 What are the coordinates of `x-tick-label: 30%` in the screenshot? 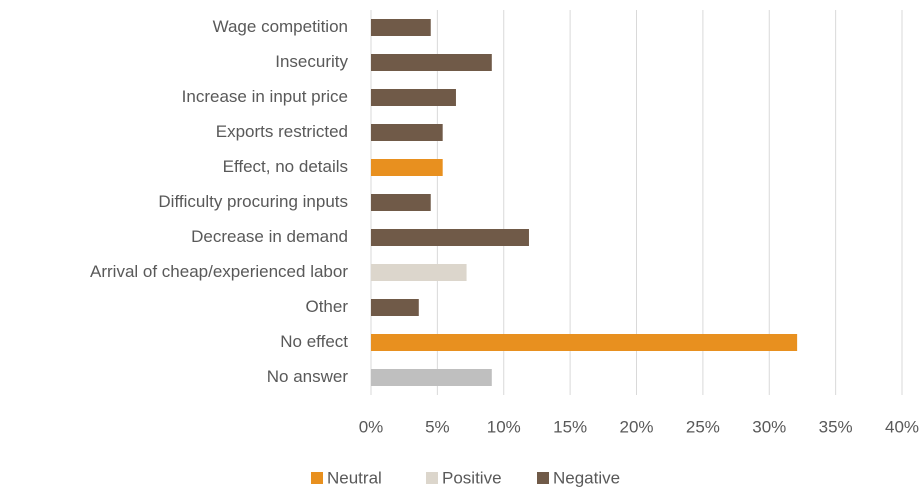 It's located at (769, 426).